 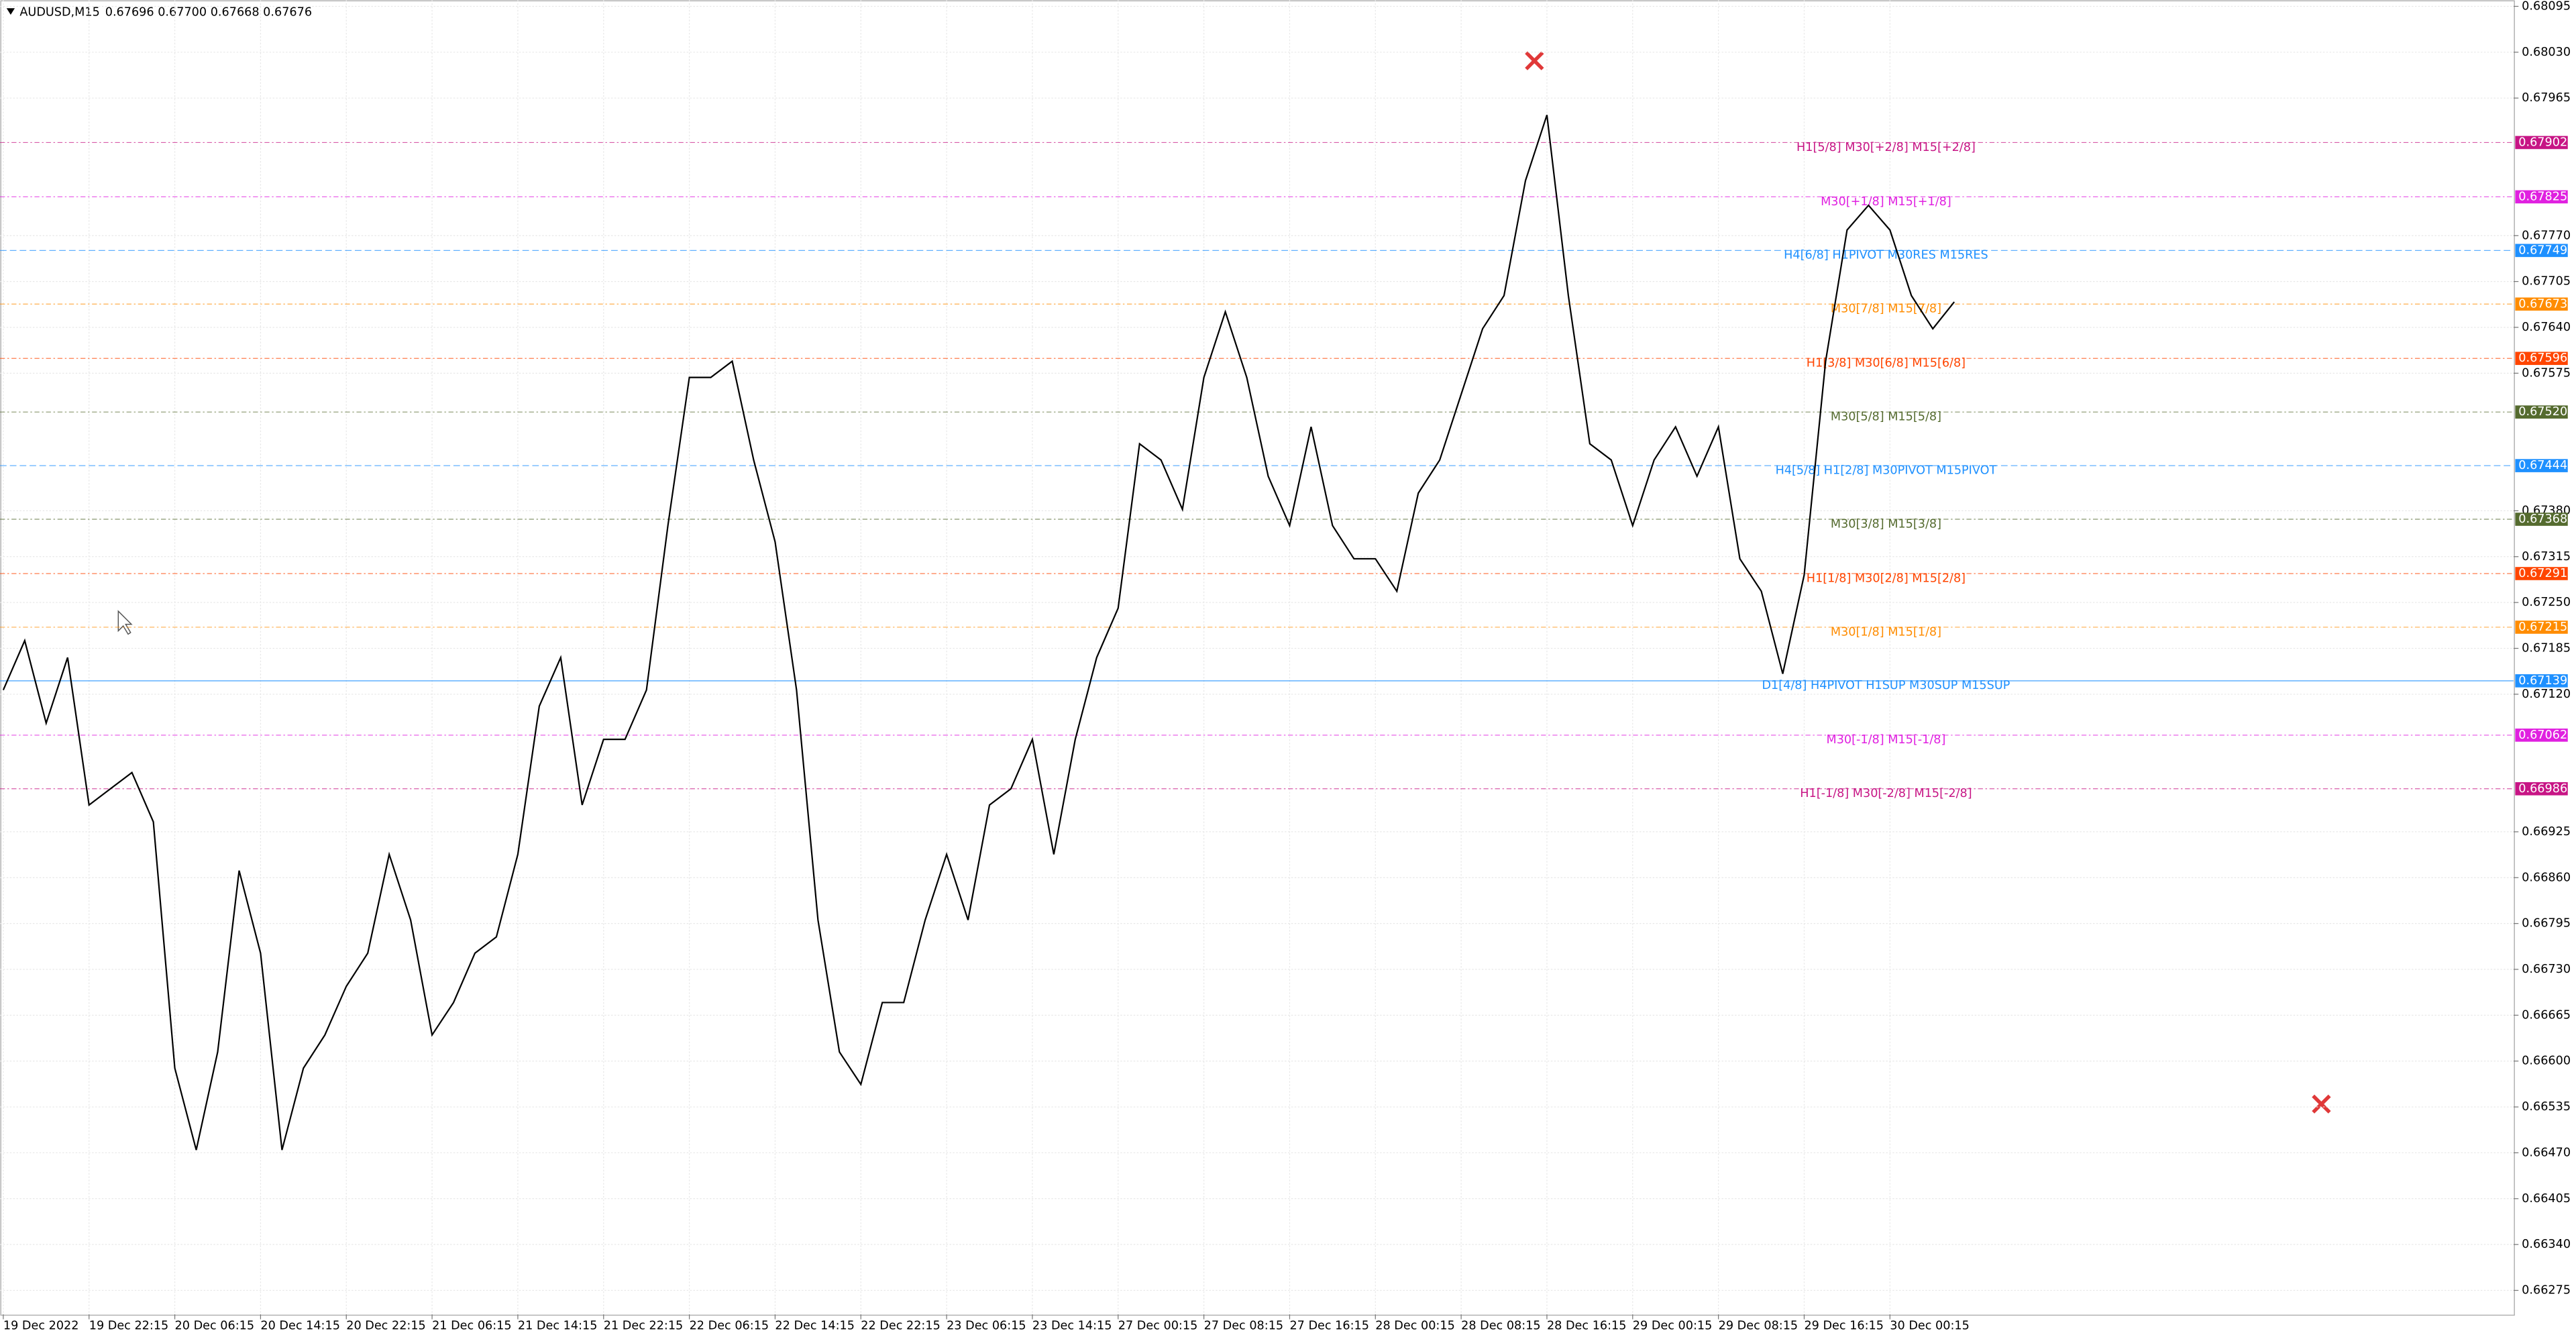 What do you see at coordinates (1886, 524) in the screenshot?
I see `level-label: M30[3/8] M15[3/8]` at bounding box center [1886, 524].